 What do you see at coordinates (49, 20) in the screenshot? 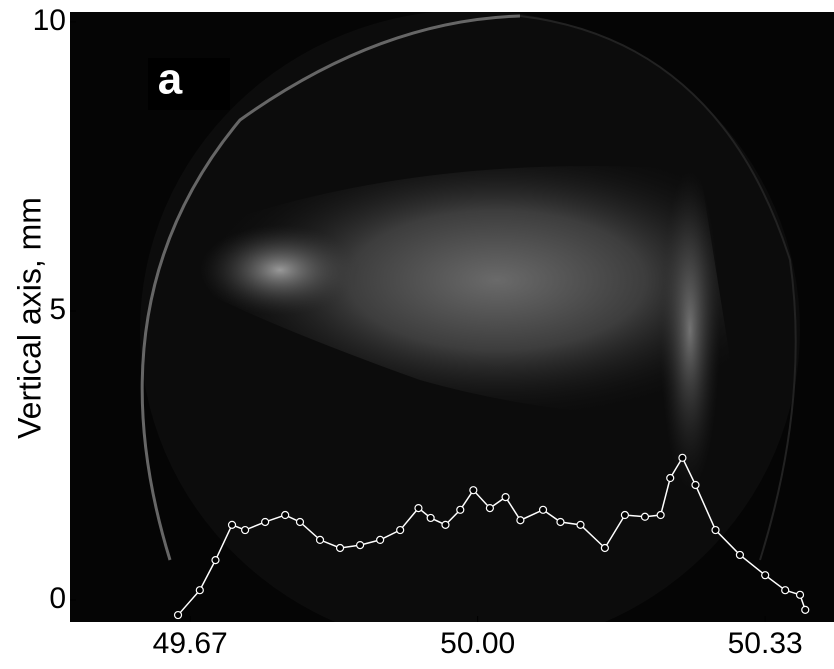
I see `y-tick-label: 10` at bounding box center [49, 20].